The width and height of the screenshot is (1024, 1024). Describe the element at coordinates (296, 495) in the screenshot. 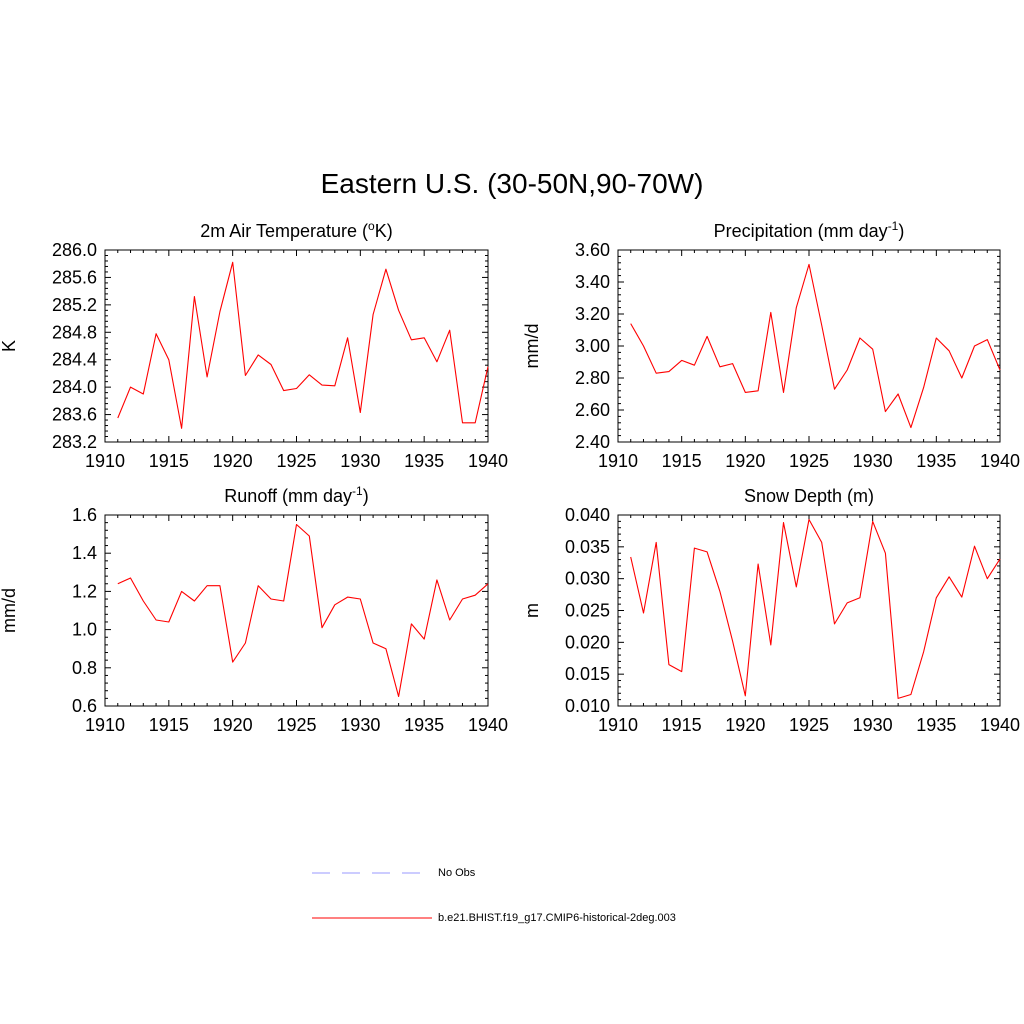

I see `panel-title: Runoff (mm day-1)` at that location.